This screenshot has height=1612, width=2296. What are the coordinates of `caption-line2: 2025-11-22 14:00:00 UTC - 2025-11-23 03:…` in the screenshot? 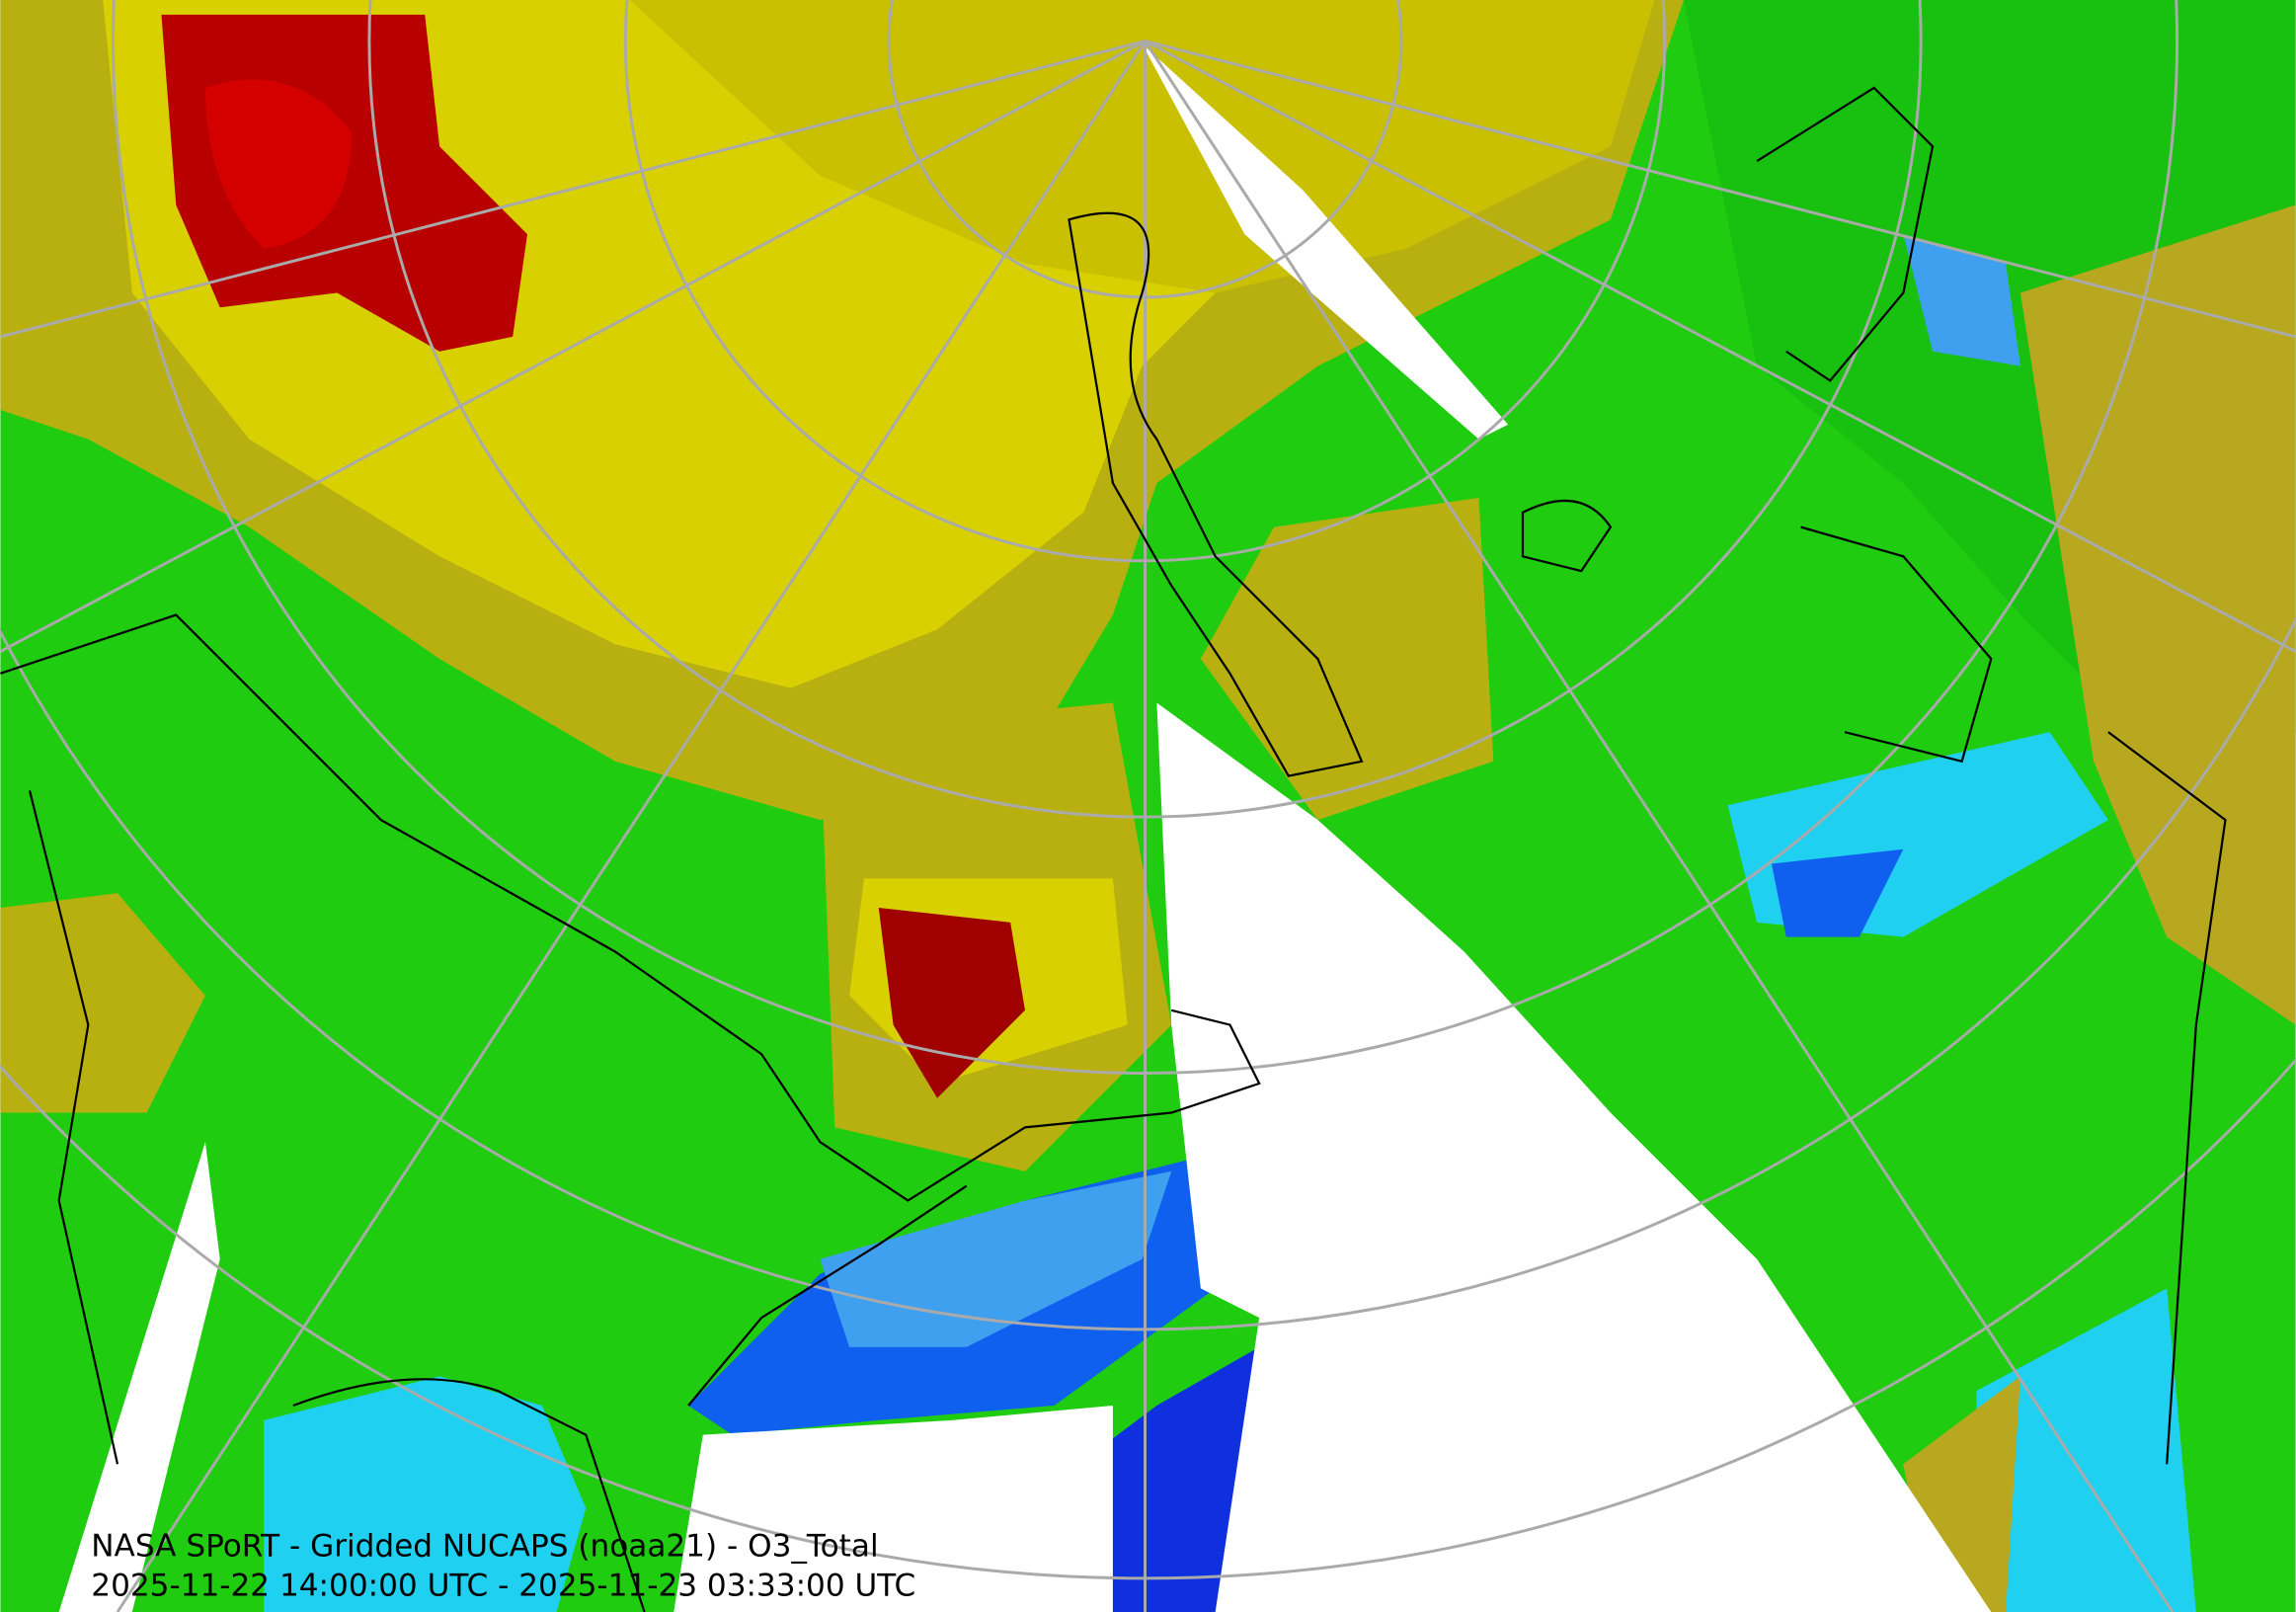 It's located at (503, 1586).